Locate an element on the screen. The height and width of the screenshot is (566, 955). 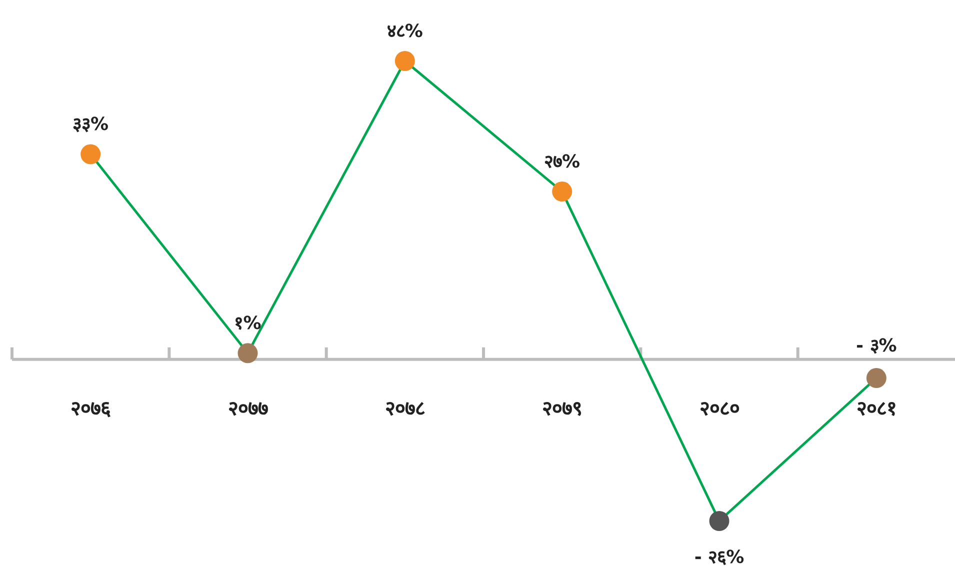
data-label: ३३% is located at coordinates (90, 125).